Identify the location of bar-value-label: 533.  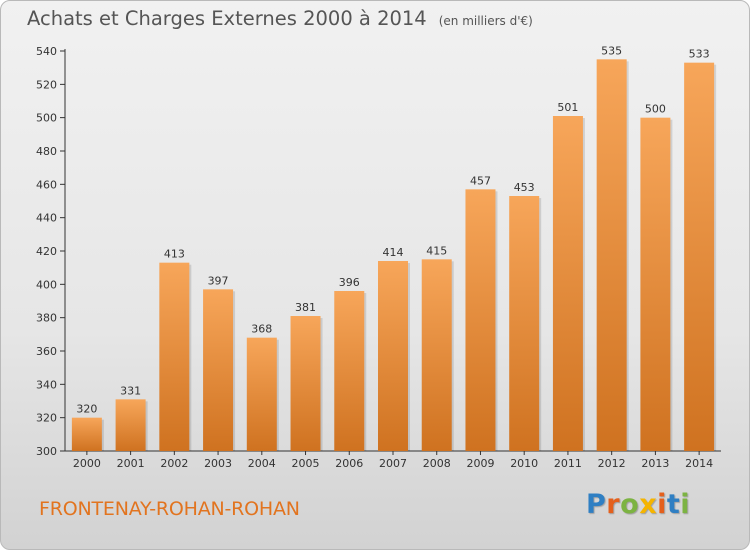
(699, 54).